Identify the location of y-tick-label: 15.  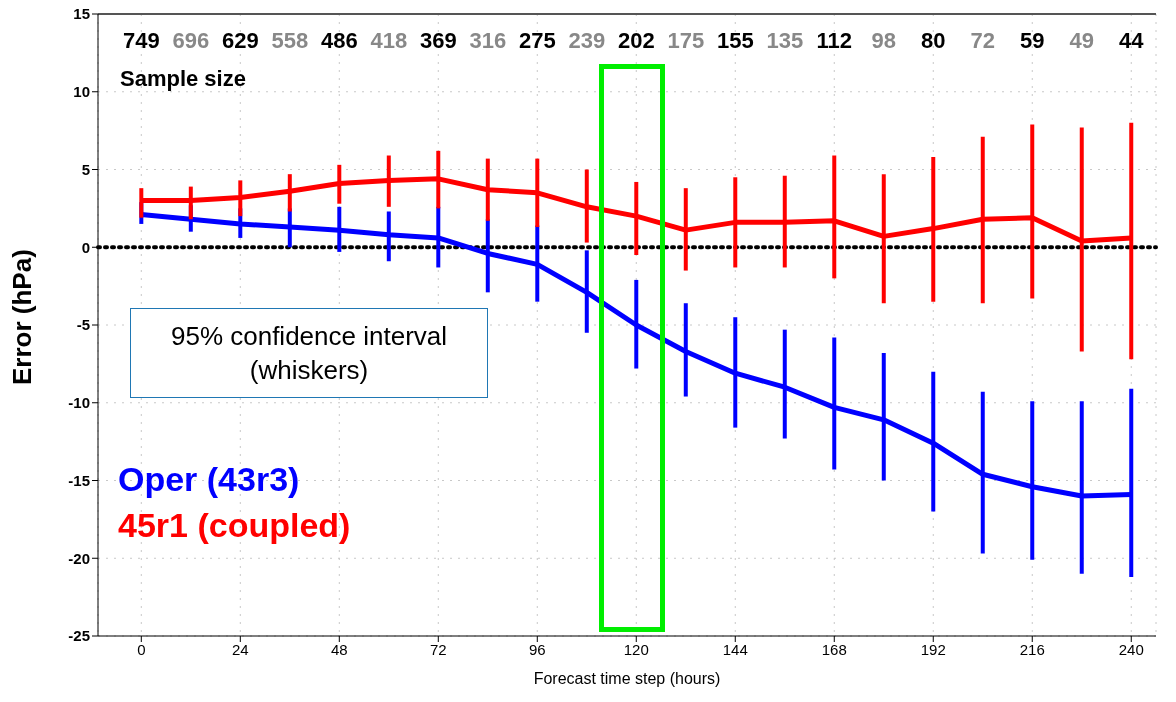
(81, 14).